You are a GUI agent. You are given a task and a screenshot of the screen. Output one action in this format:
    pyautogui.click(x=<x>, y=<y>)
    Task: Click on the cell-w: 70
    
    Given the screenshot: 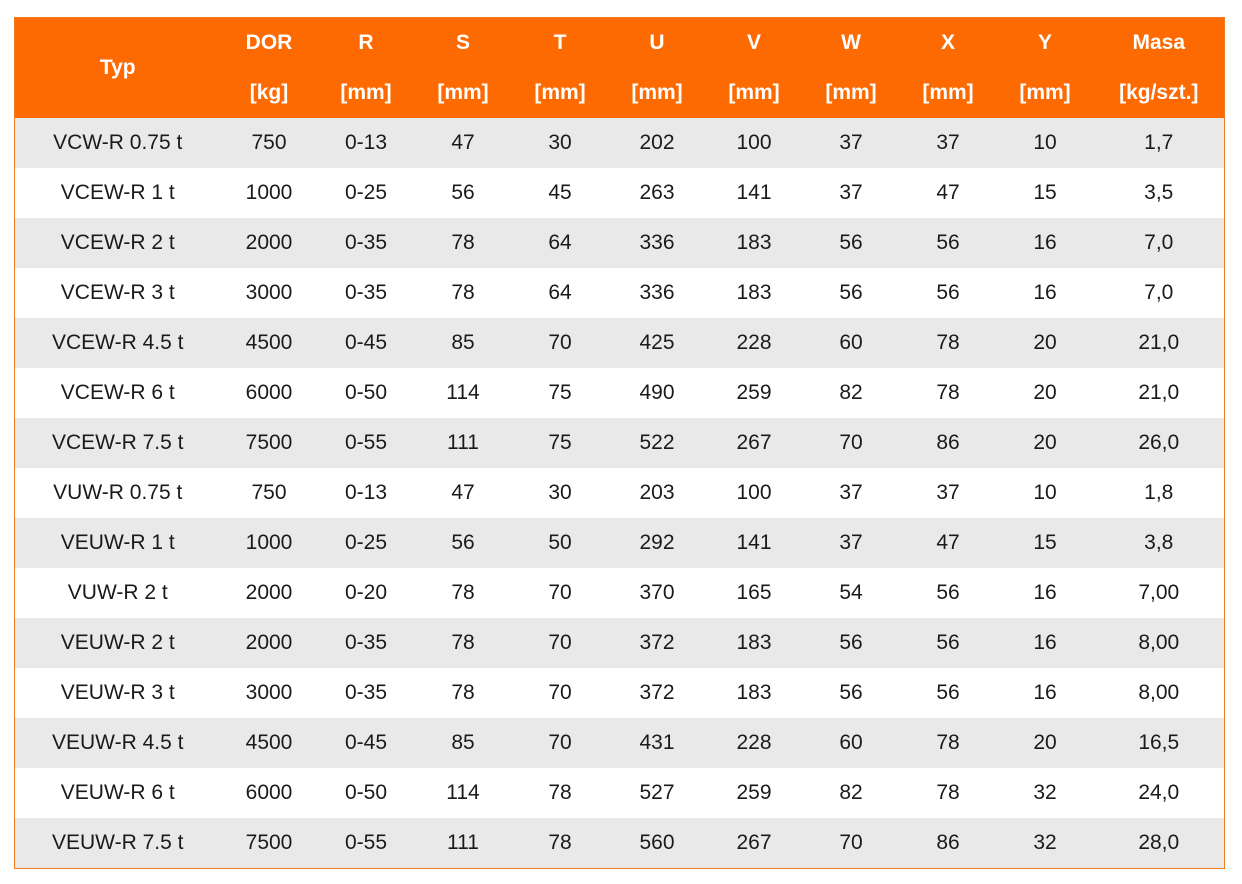 What is the action you would take?
    pyautogui.click(x=851, y=843)
    